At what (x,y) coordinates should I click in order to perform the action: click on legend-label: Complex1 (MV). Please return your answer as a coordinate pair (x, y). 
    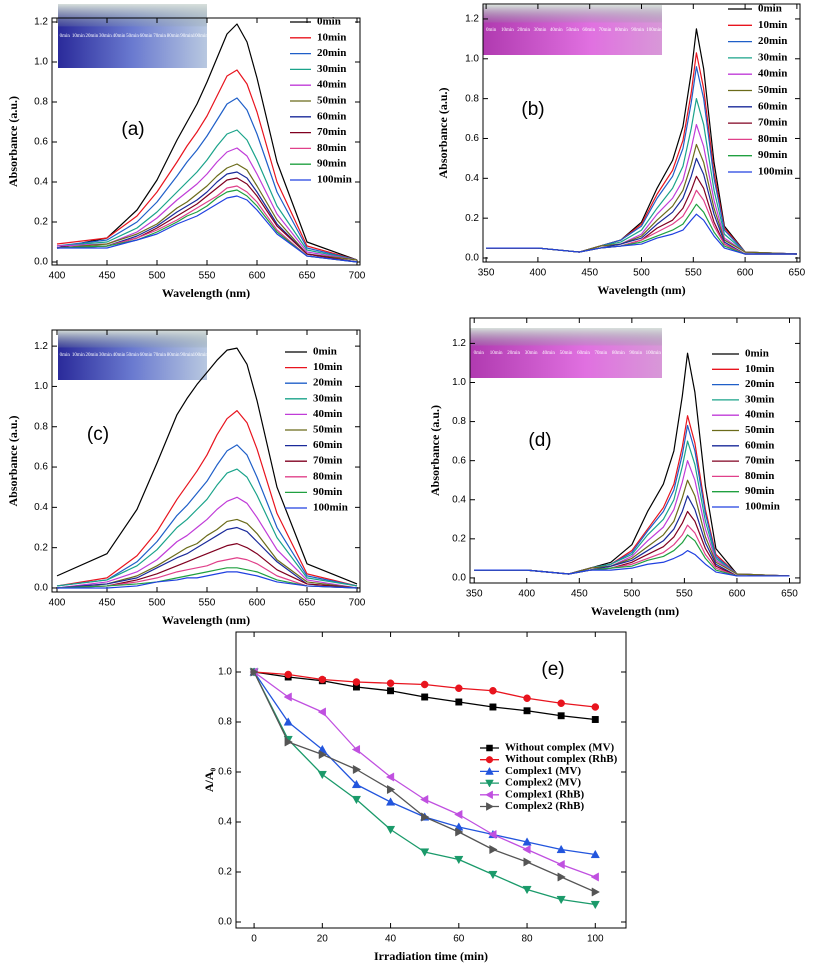
    Looking at the image, I should click on (543, 771).